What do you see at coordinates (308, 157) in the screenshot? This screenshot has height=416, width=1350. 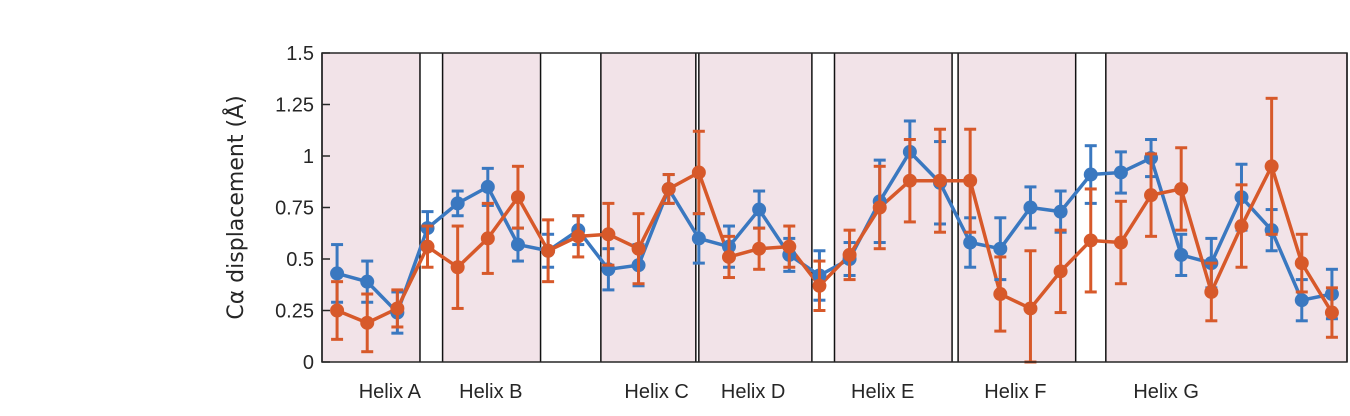 I see `y-tick-label-4: 1` at bounding box center [308, 157].